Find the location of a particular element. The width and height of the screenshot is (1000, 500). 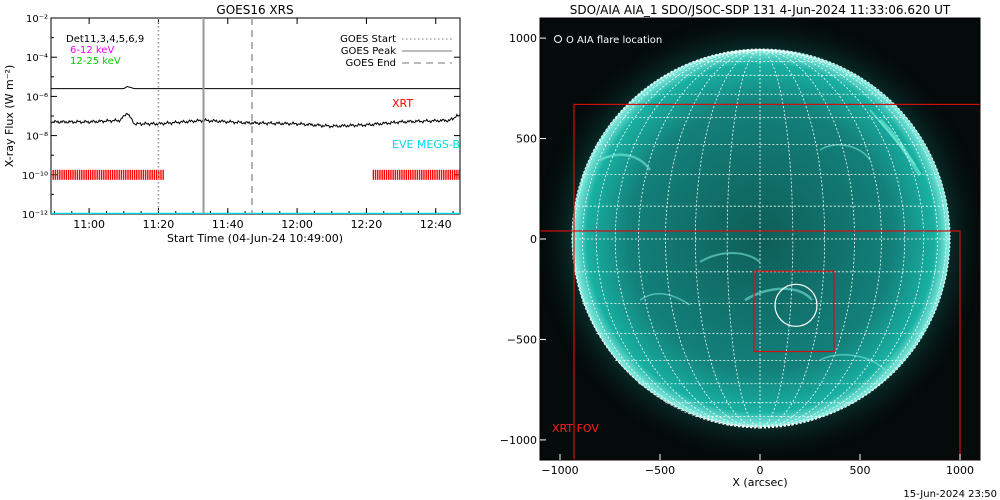

goes-series-group is located at coordinates (255, 149).